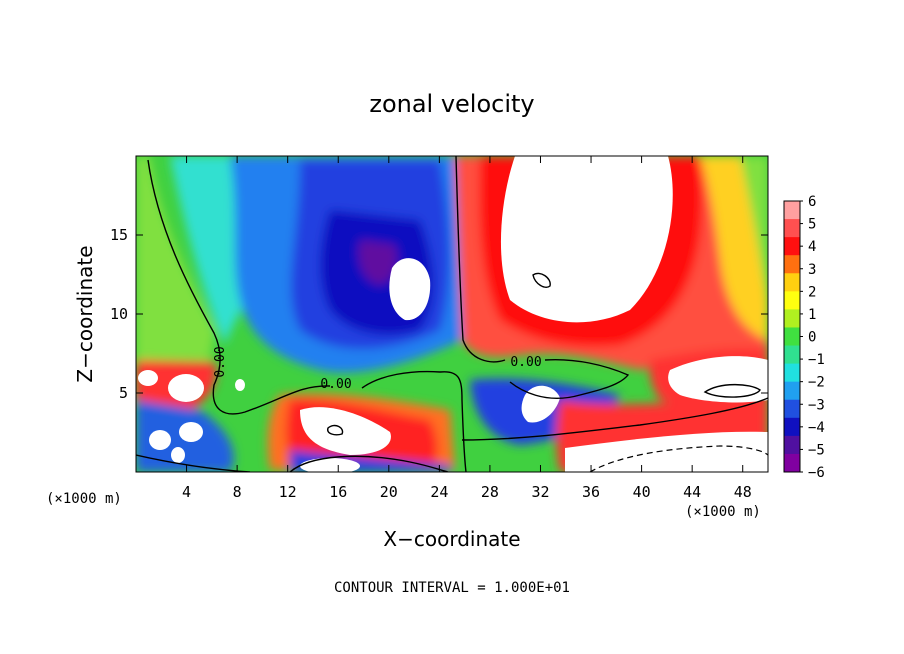 The image size is (904, 654). Describe the element at coordinates (119, 235) in the screenshot. I see `y-tick-label: 15` at that location.